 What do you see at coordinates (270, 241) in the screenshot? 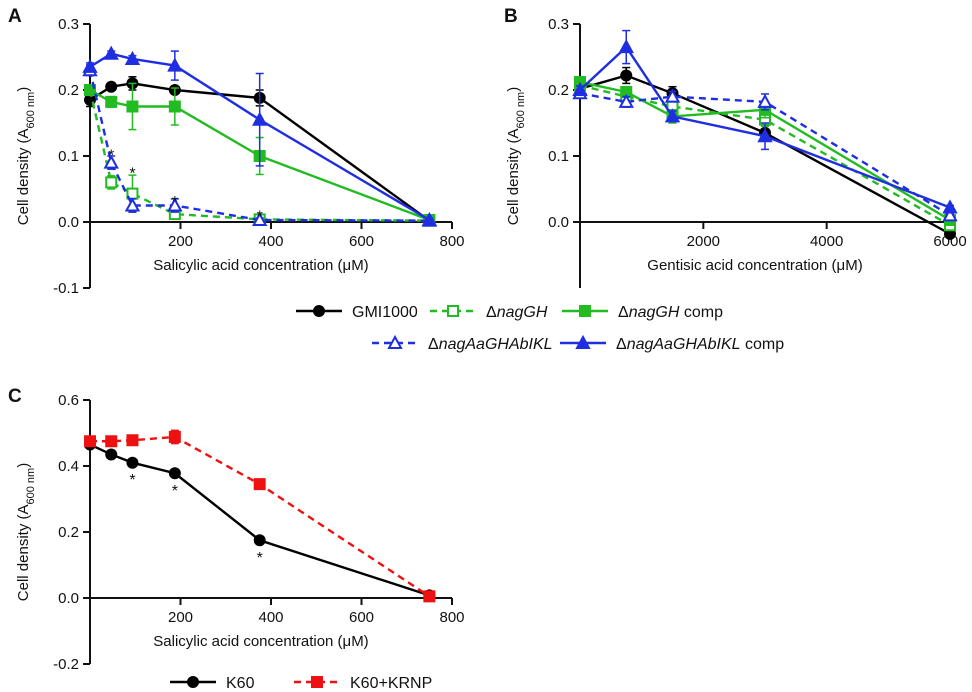
I see `panel-a-x-tick-label: 400` at bounding box center [270, 241].